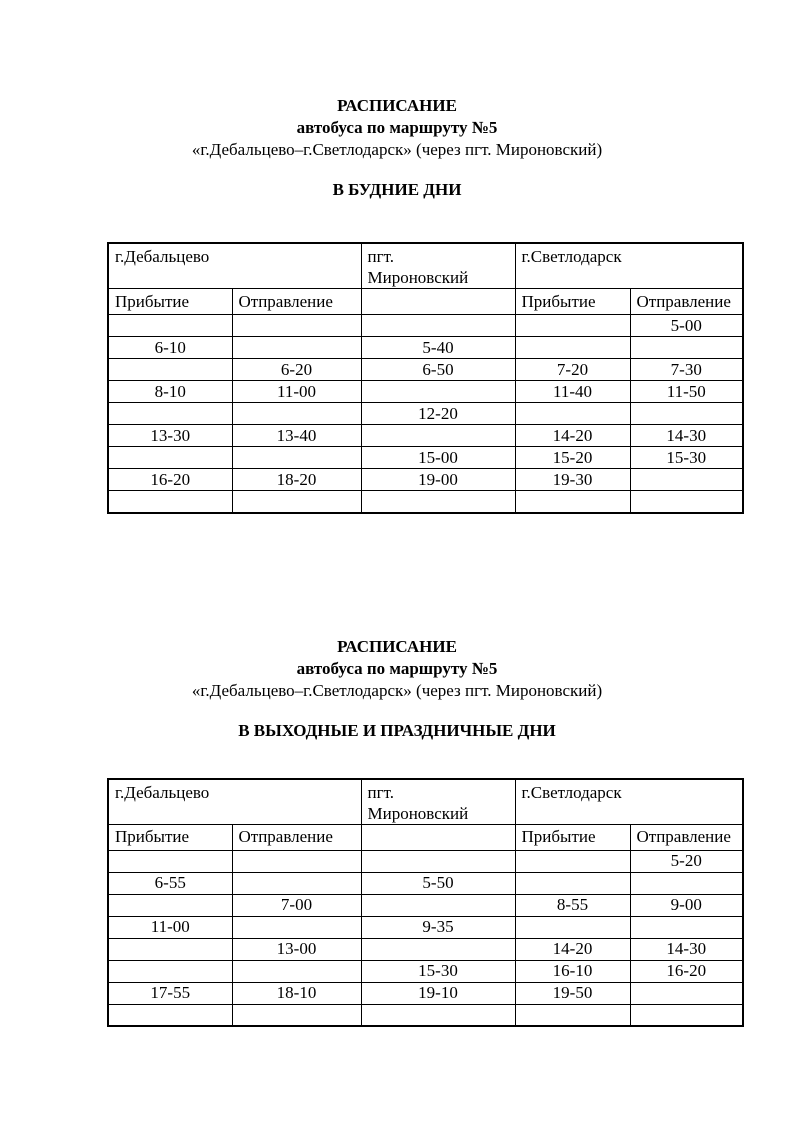  Describe the element at coordinates (686, 861) in the screenshot. I see `time-cell: 5-20` at that location.